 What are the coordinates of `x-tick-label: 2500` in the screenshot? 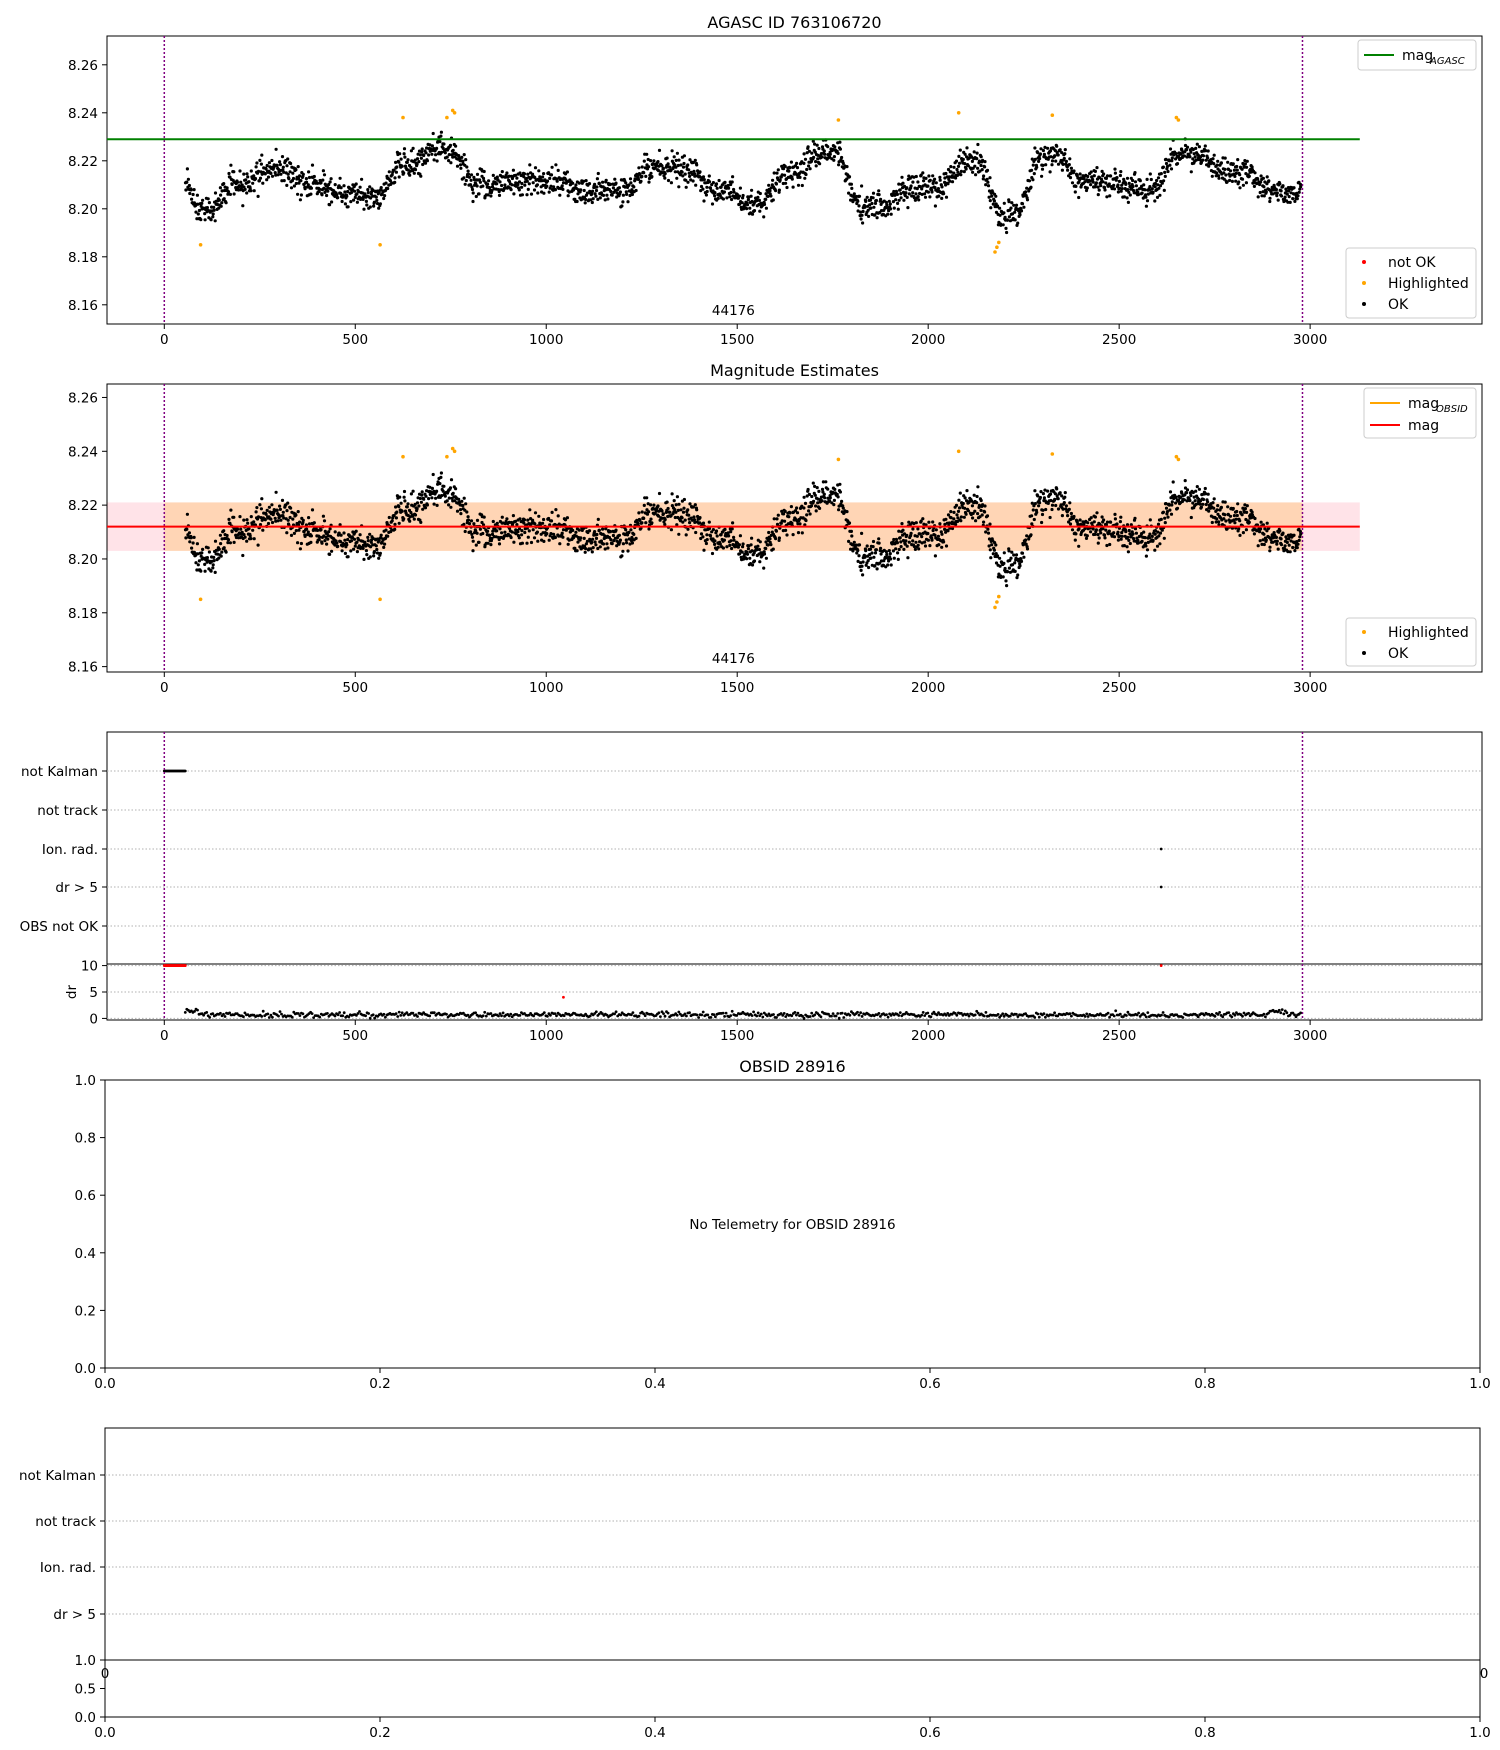 It's located at (1119, 688).